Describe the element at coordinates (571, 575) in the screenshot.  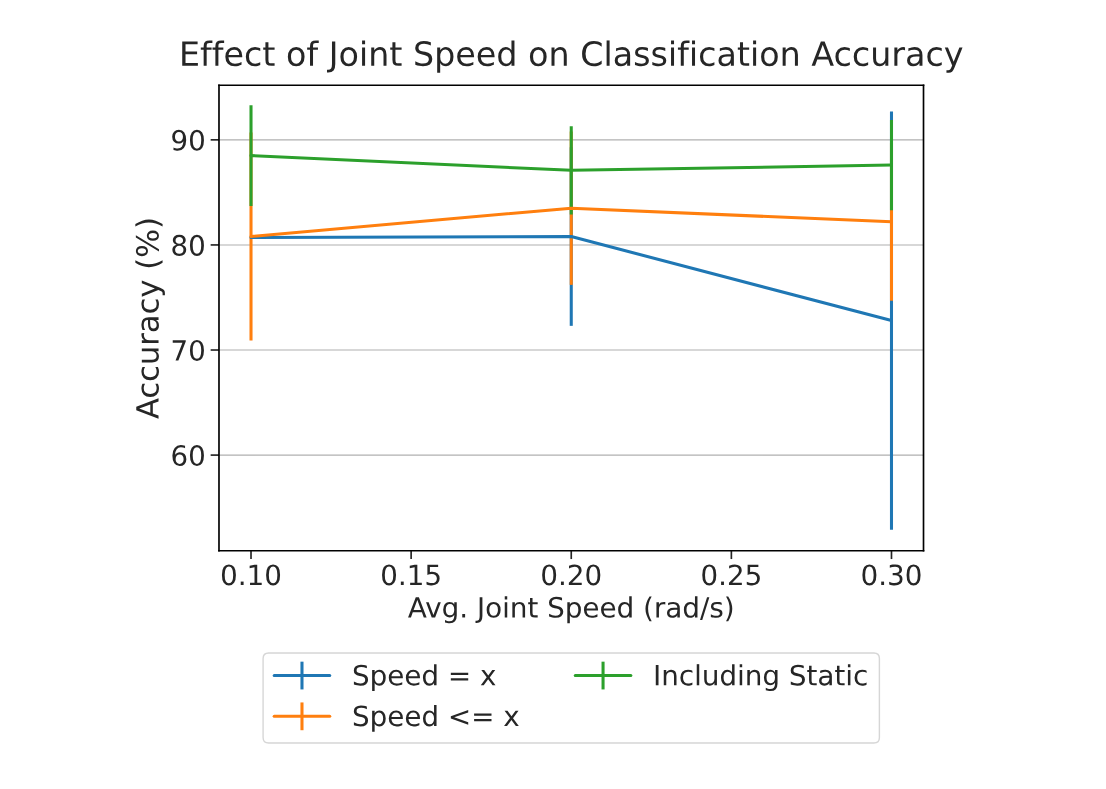
I see `x-tick-label: 0.20` at that location.